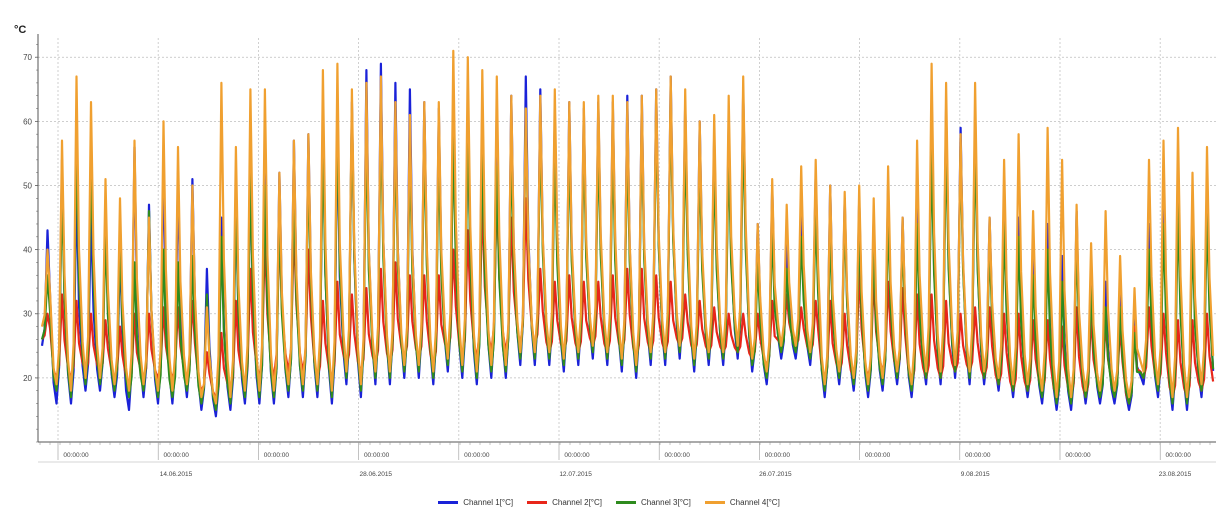 Image resolution: width=1218 pixels, height=519 pixels. I want to click on y-tick-label: 70, so click(27, 57).